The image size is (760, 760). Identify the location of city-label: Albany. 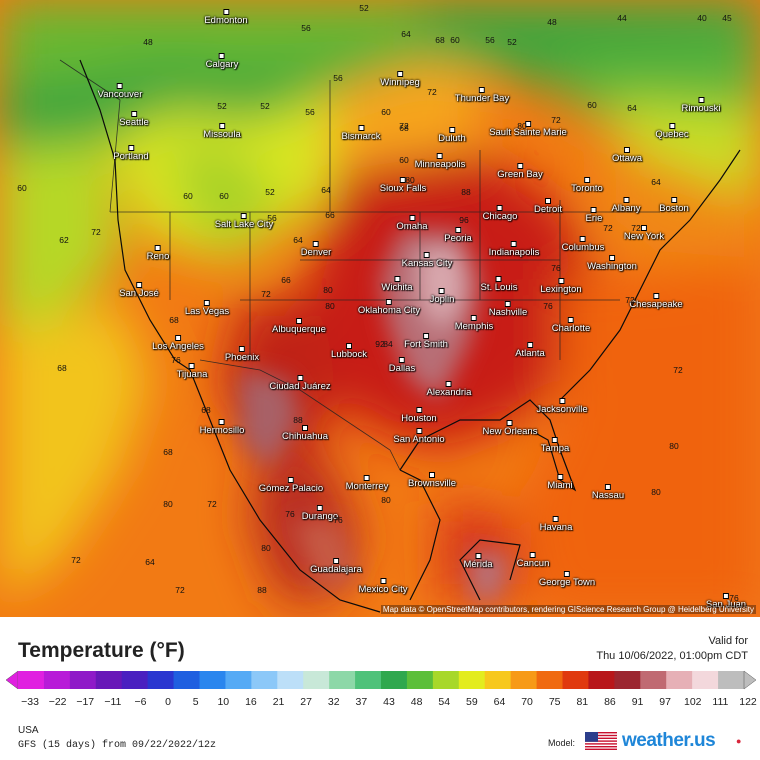
(626, 205).